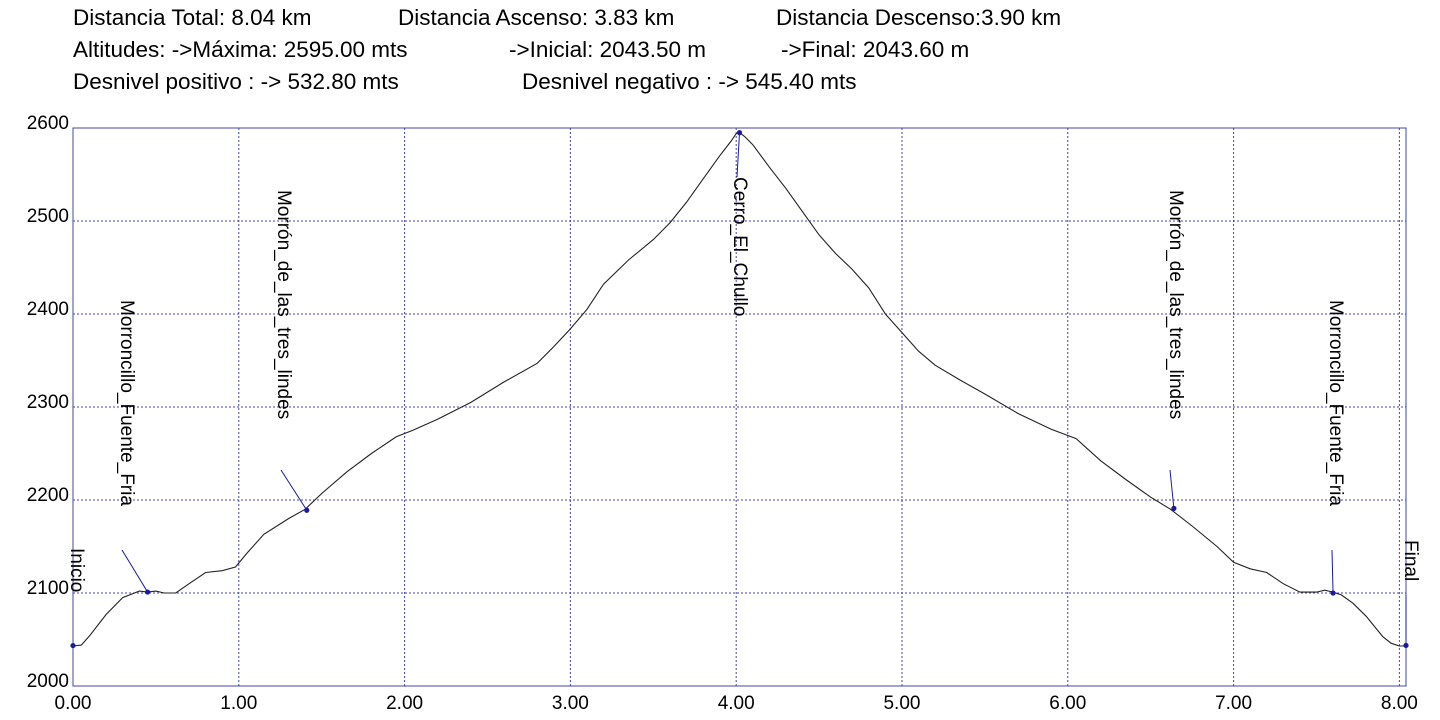  Describe the element at coordinates (48, 495) in the screenshot. I see `y-tick-label: 2200` at that location.